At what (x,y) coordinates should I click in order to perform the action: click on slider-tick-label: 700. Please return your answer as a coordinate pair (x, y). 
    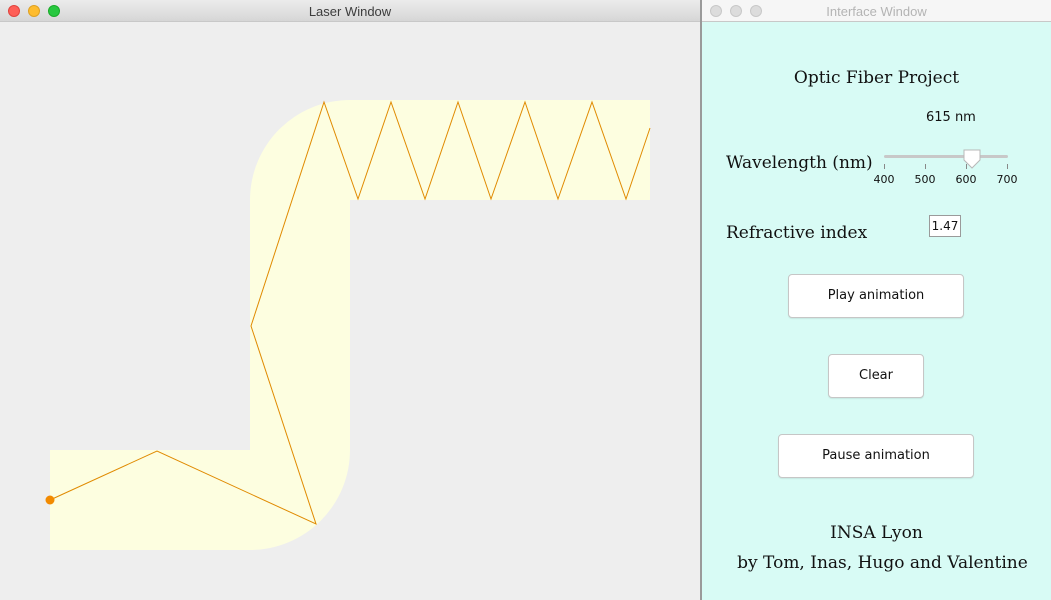
    Looking at the image, I should click on (1007, 179).